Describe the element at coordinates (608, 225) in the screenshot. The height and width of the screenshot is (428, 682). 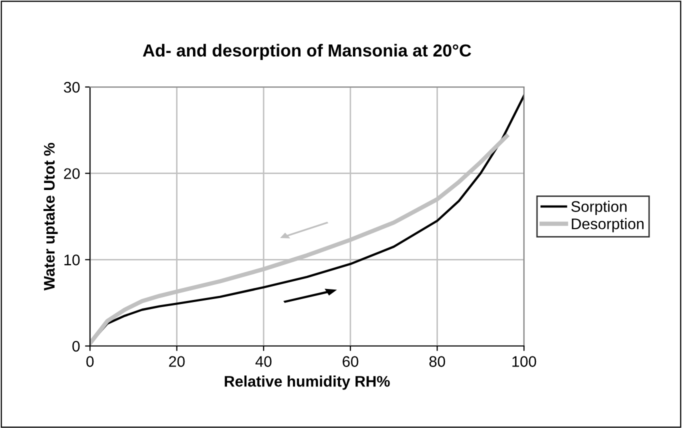
I see `legend-label: Desorption` at that location.